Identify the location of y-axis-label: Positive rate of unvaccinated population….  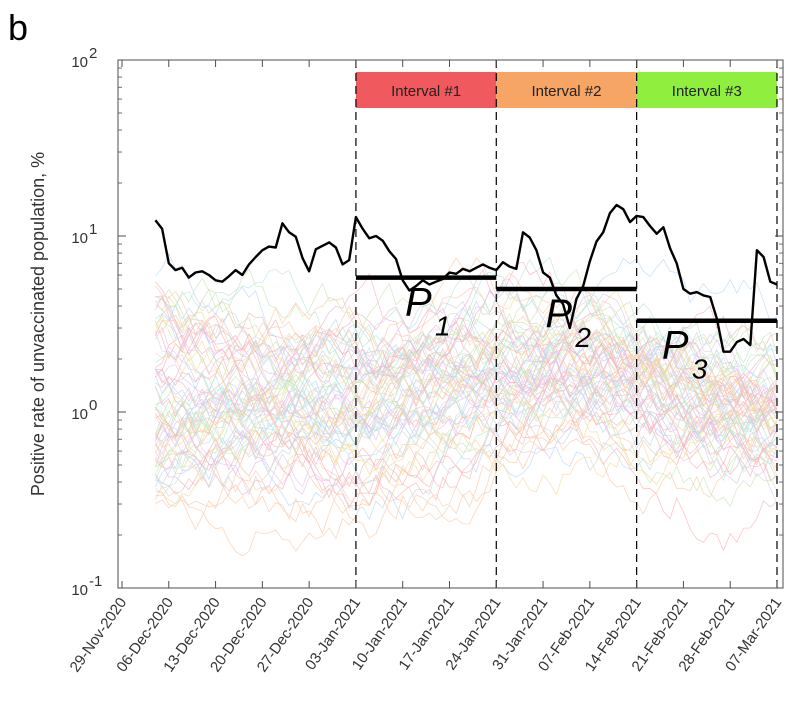
(38, 324).